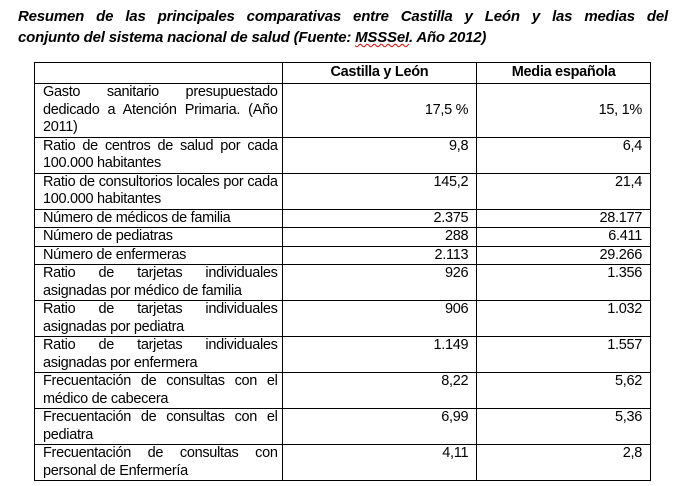  What do you see at coordinates (158, 73) in the screenshot?
I see `header-empty` at bounding box center [158, 73].